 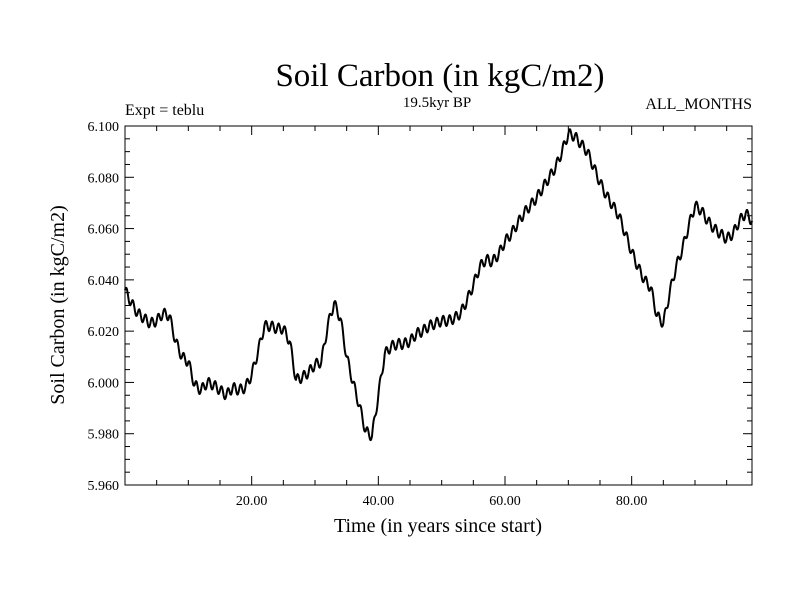 I want to click on y-tick-label: 5.960, so click(x=104, y=486).